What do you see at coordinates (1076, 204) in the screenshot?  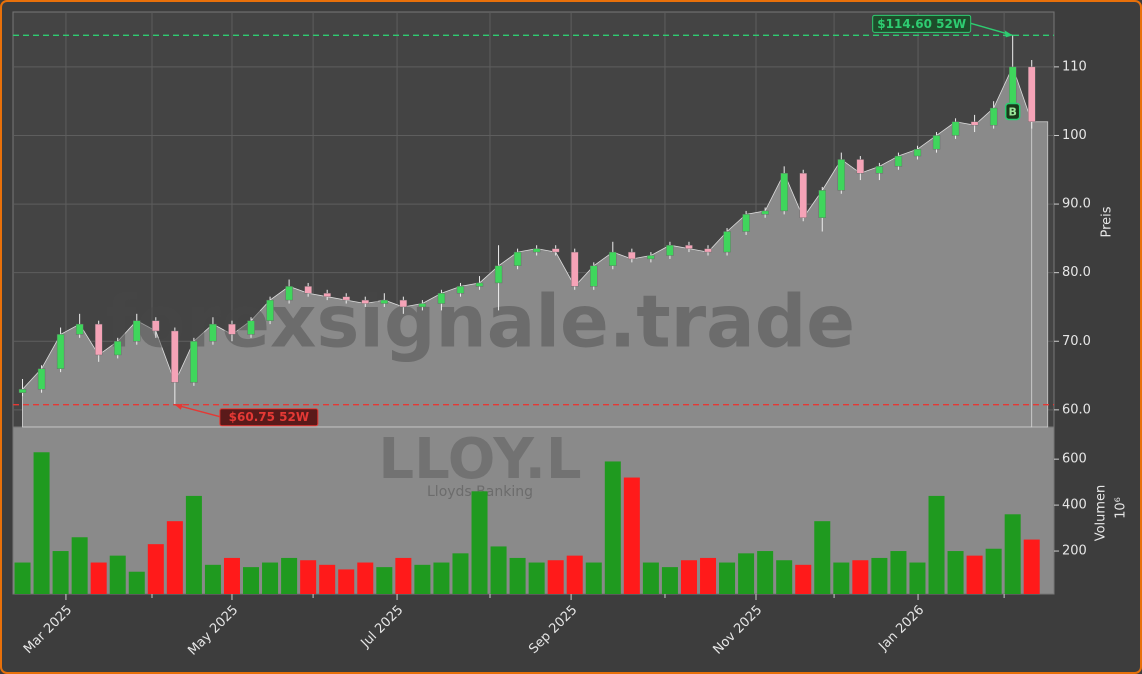 I see `y-tick-label: 90.0` at bounding box center [1076, 204].